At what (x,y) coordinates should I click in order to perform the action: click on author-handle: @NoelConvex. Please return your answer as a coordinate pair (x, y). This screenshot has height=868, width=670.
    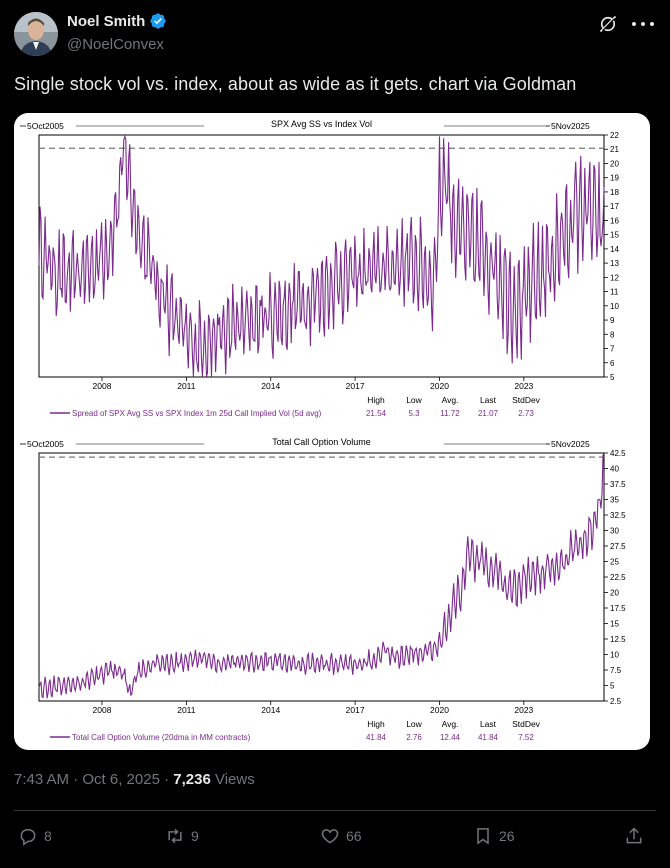
    Looking at the image, I should click on (115, 44).